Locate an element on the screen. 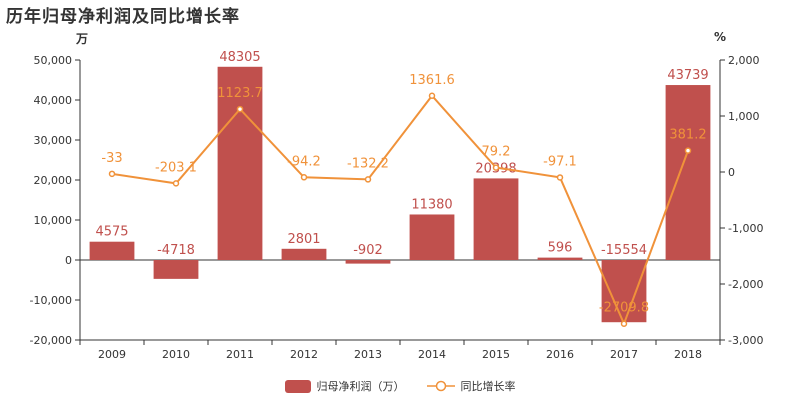 This screenshot has width=800, height=400. chart-title: 历年归母净利润及同比增长率 is located at coordinates (123, 17).